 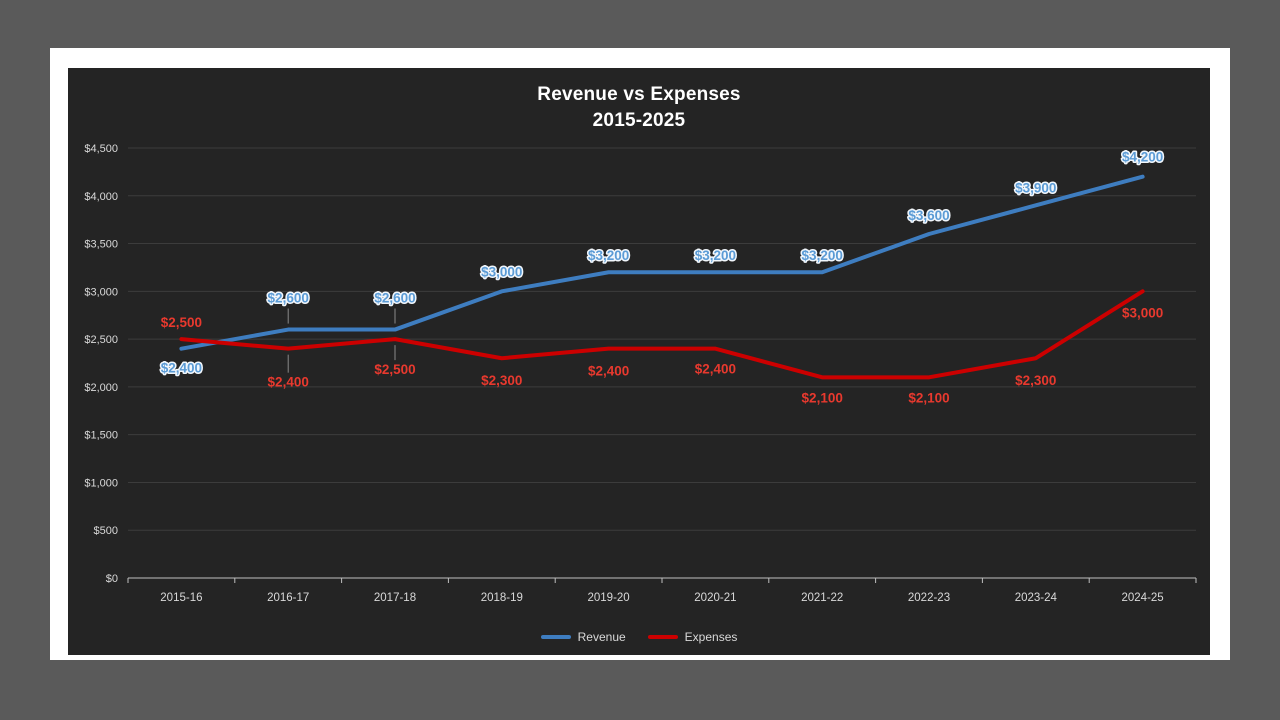 I want to click on y-axis-tick-label: $4,000, so click(x=101, y=197).